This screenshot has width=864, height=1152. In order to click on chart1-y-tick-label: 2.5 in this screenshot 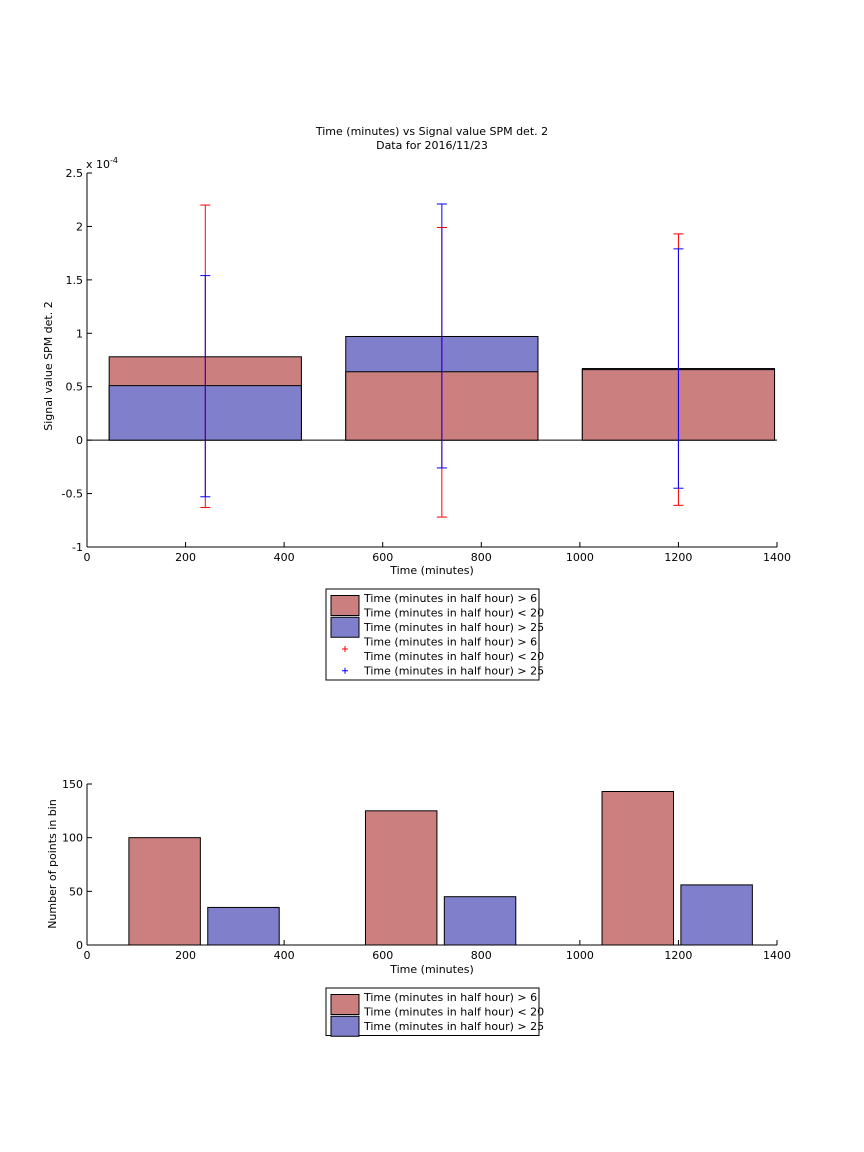, I will do `click(75, 173)`.